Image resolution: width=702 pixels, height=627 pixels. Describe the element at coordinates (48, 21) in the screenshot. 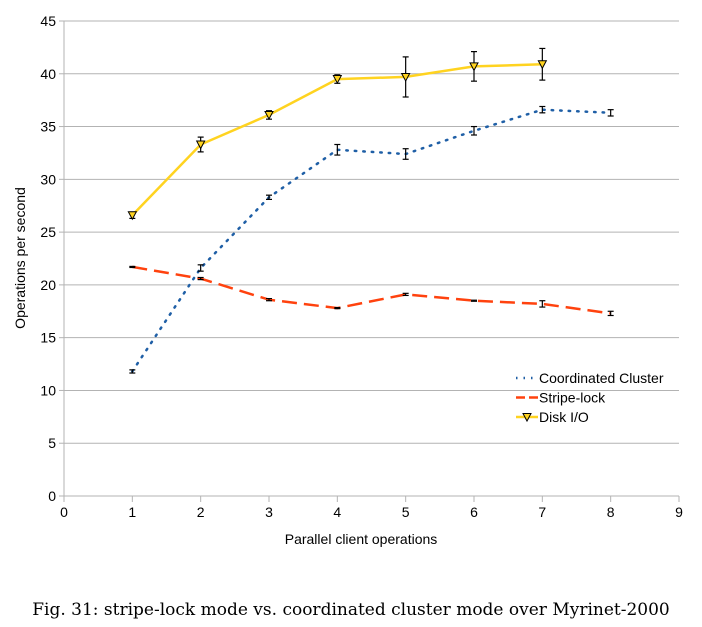

I see `y-tick-label: 45` at that location.